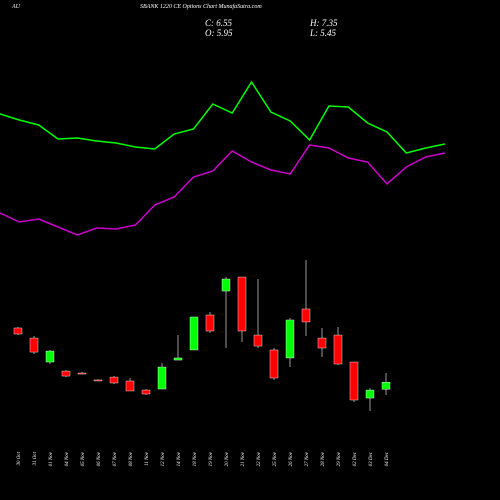 The width and height of the screenshot is (500, 500). What do you see at coordinates (179, 458) in the screenshot?
I see `x-tick-label: 14 Nov` at bounding box center [179, 458].